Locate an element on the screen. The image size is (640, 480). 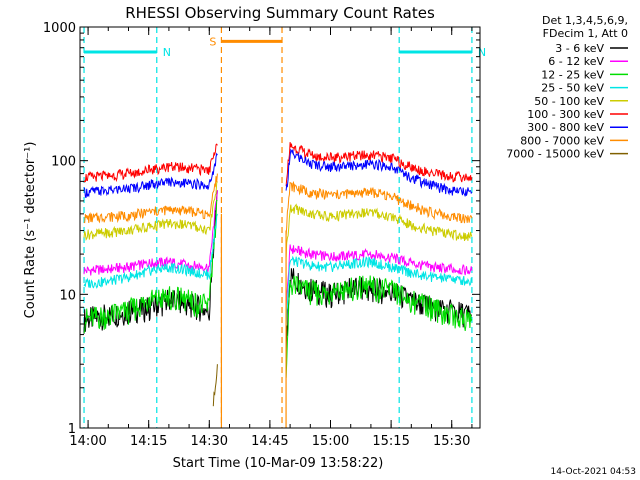
x-tick-label-2: 14:30 is located at coordinates (209, 441).